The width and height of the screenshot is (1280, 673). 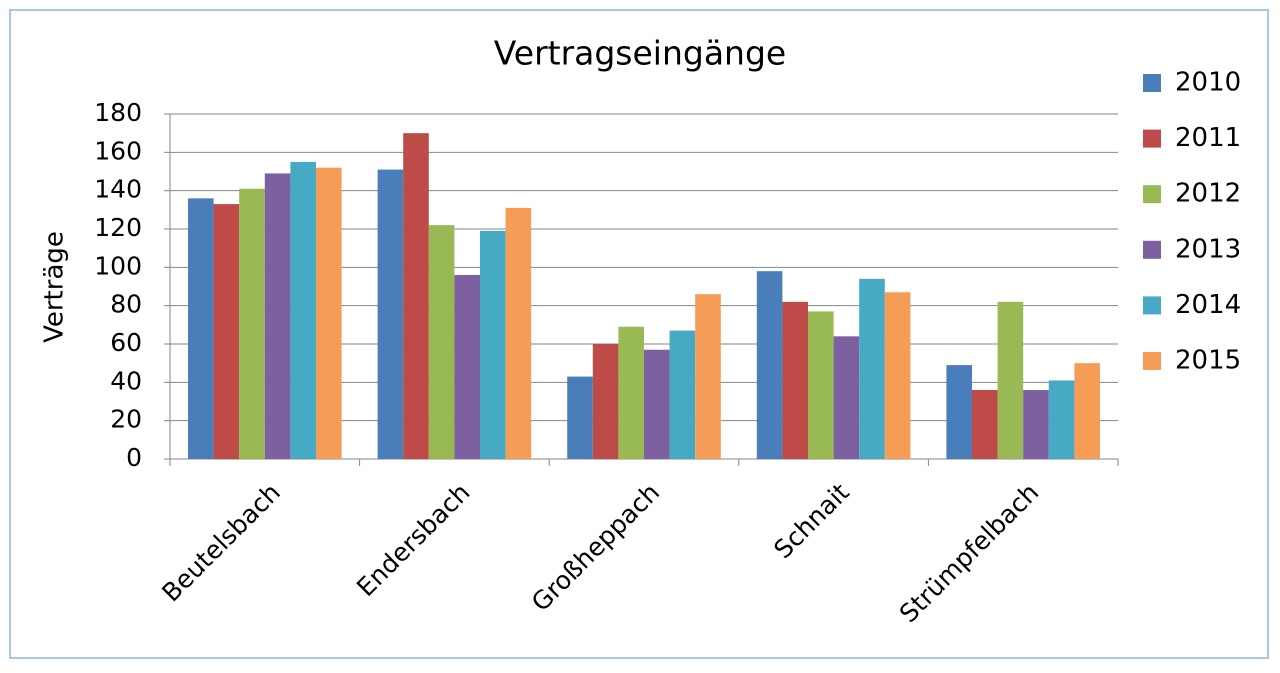 What do you see at coordinates (126, 304) in the screenshot?
I see `y-tick-label: 80` at bounding box center [126, 304].